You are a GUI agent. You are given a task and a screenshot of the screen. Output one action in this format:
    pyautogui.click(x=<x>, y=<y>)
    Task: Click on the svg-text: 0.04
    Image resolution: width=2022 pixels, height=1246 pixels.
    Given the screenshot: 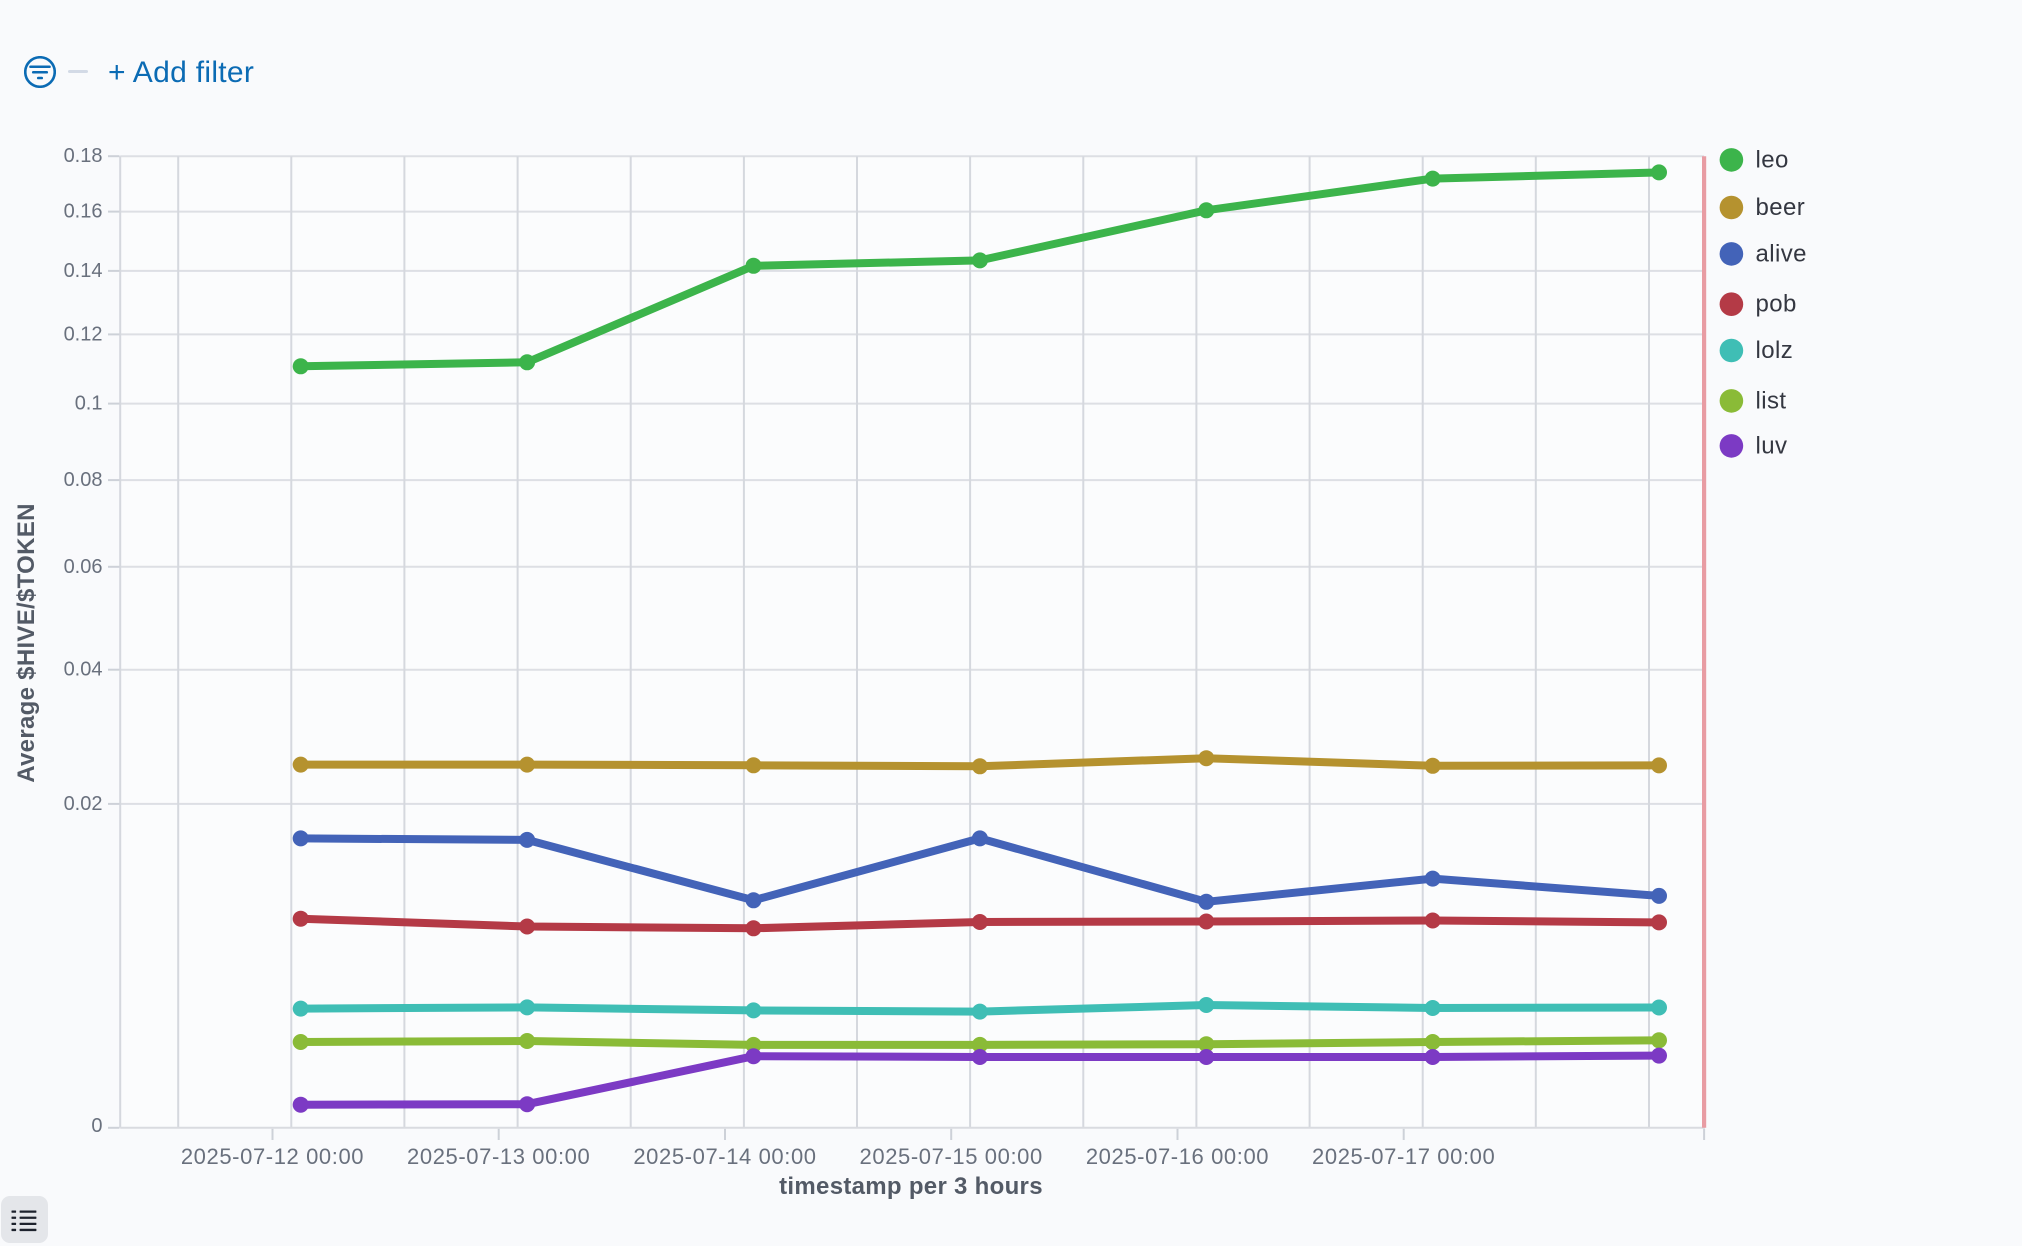 What is the action you would take?
    pyautogui.click(x=83, y=670)
    